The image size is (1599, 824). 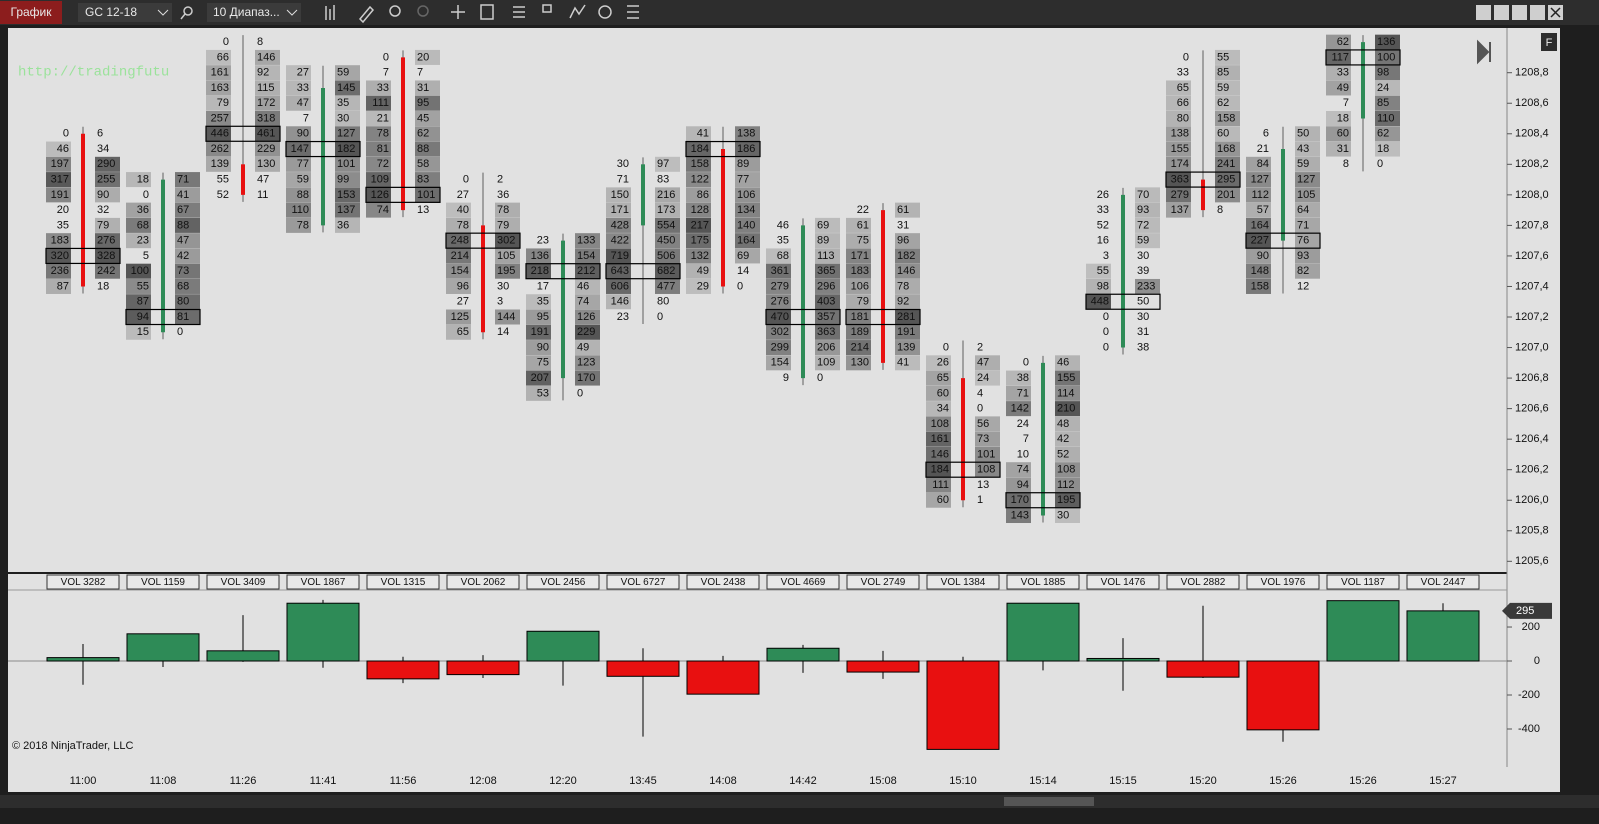 What do you see at coordinates (1123, 781) in the screenshot?
I see `x-tick-label: 15:15` at bounding box center [1123, 781].